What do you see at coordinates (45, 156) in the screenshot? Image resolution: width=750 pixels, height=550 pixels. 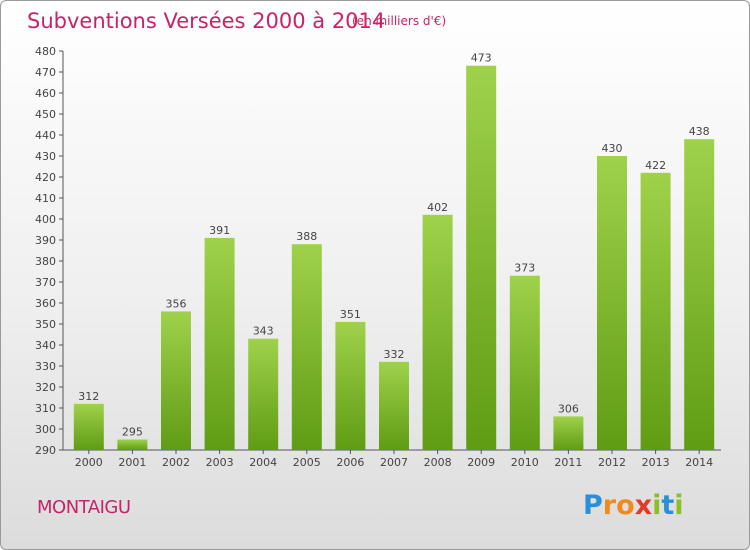 I see `y-tick-label: 430` at bounding box center [45, 156].